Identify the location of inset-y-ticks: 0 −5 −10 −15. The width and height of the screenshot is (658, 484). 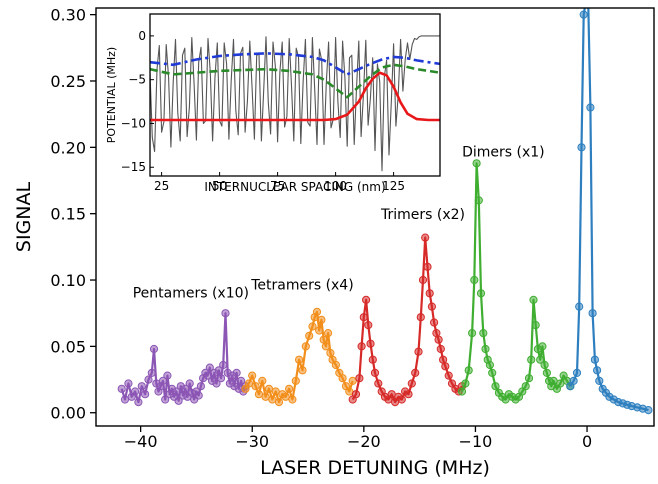
(137, 101).